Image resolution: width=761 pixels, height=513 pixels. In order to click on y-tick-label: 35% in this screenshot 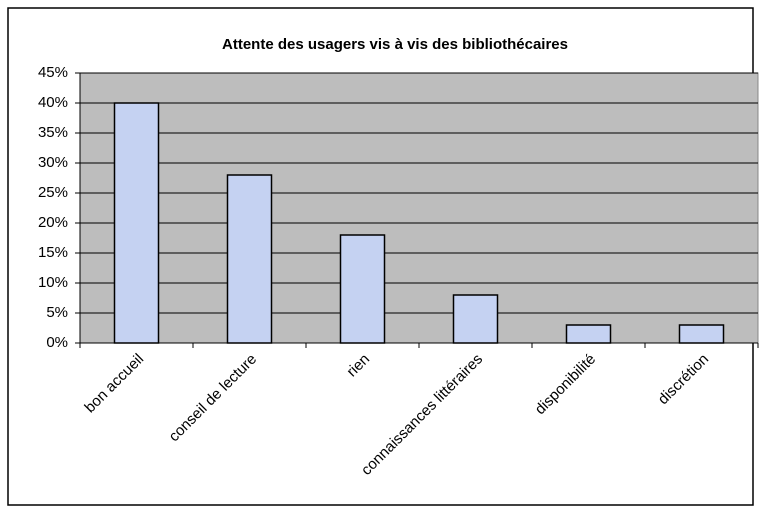, I will do `click(53, 132)`.